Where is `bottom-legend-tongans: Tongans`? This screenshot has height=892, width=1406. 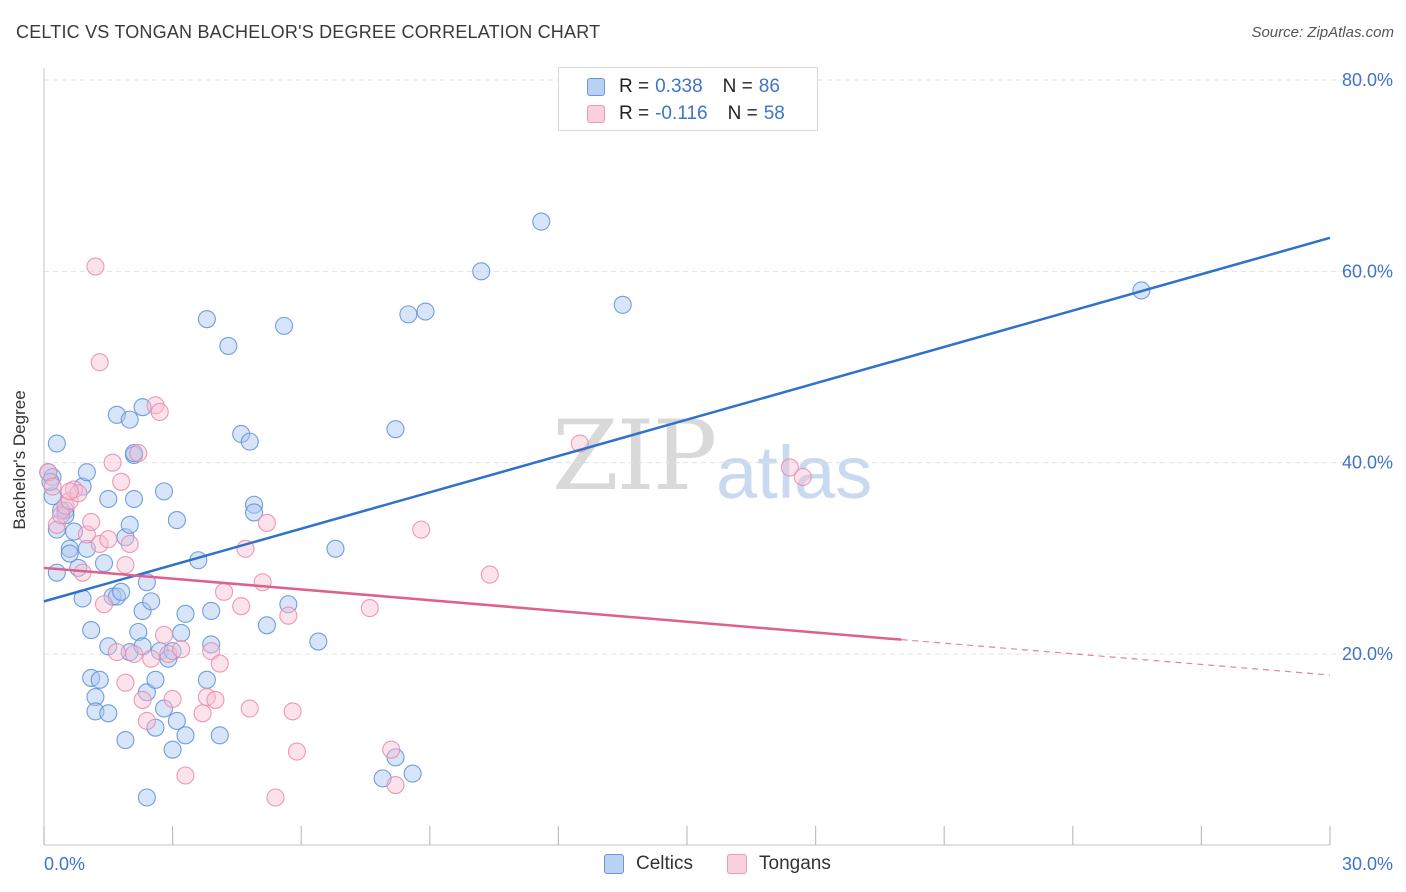 bottom-legend-tongans: Tongans is located at coordinates (779, 864).